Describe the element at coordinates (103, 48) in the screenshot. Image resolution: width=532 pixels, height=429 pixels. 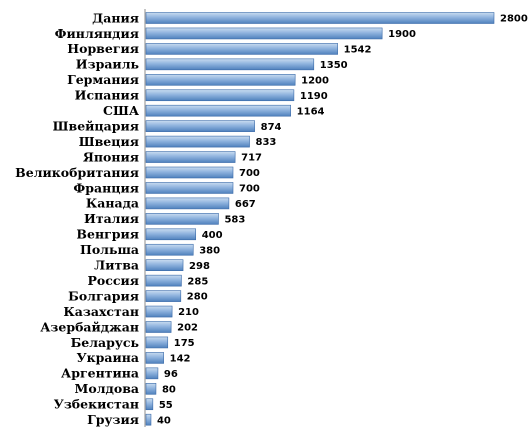
I see `category-label: Норвегия` at that location.